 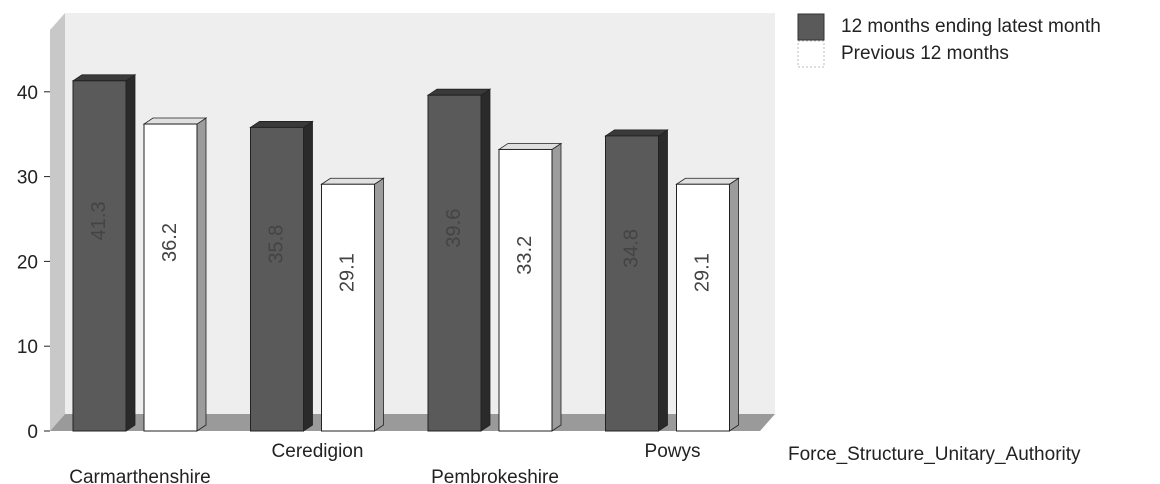 I want to click on bar: 33.2, so click(x=530, y=287).